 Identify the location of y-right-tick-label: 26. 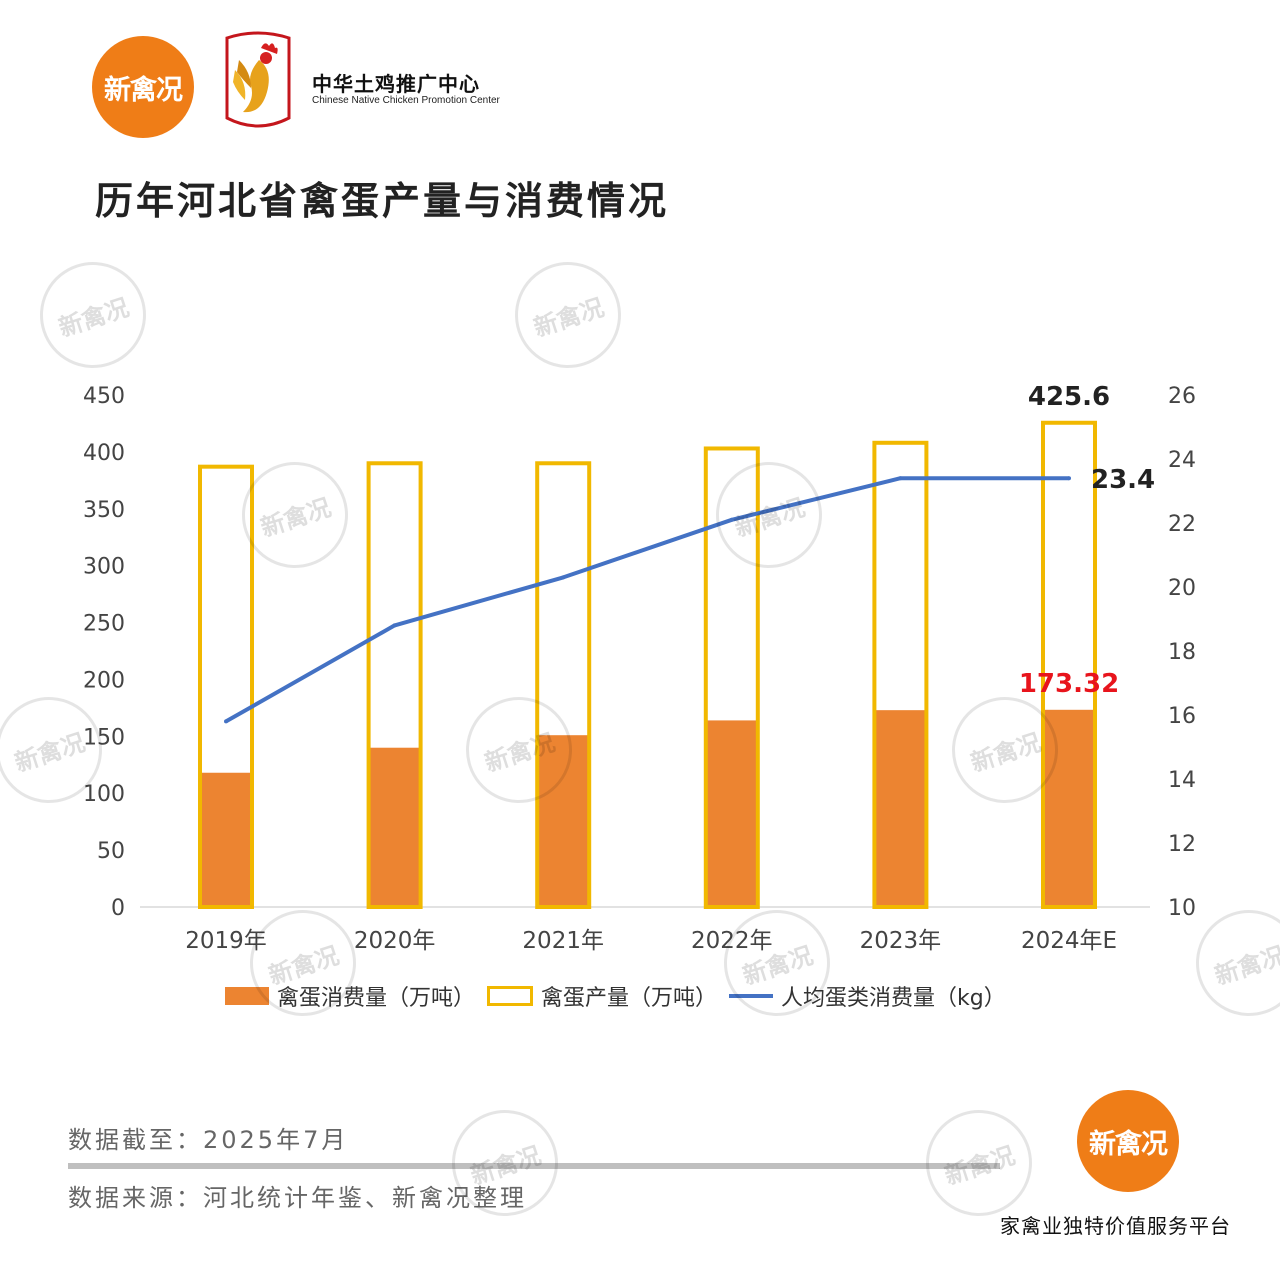
(1182, 396).